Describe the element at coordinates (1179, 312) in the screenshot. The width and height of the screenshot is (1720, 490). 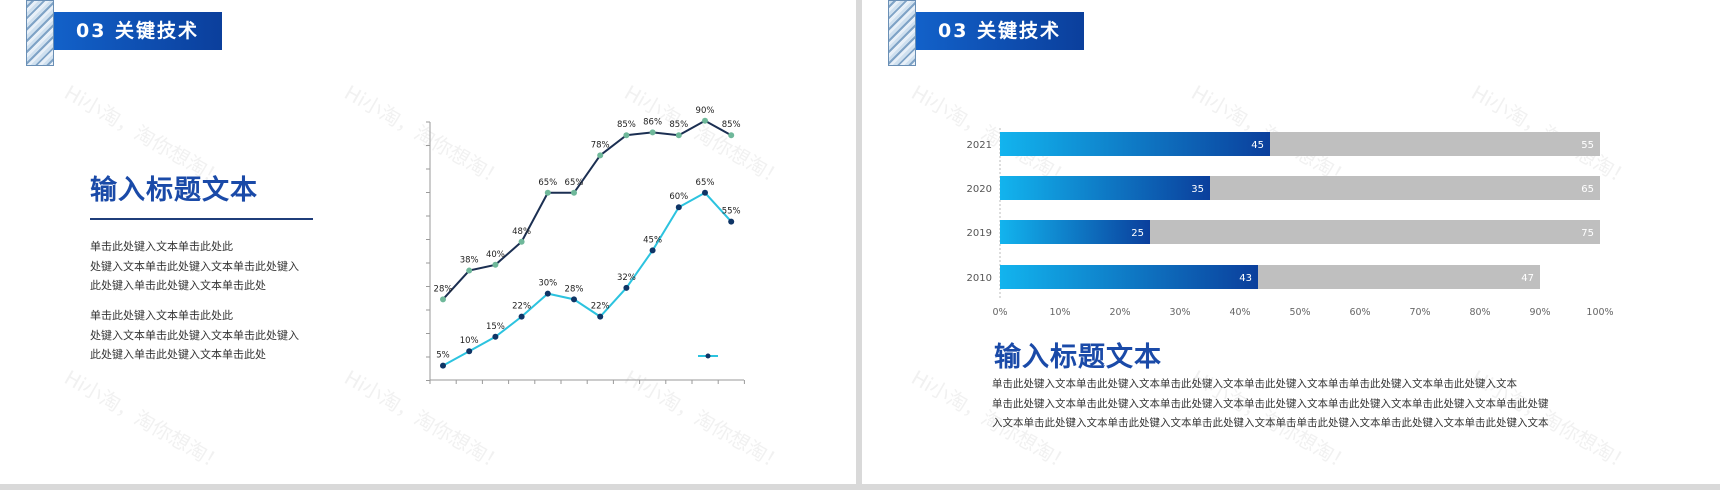
I see `x-tick-label: 30%` at that location.